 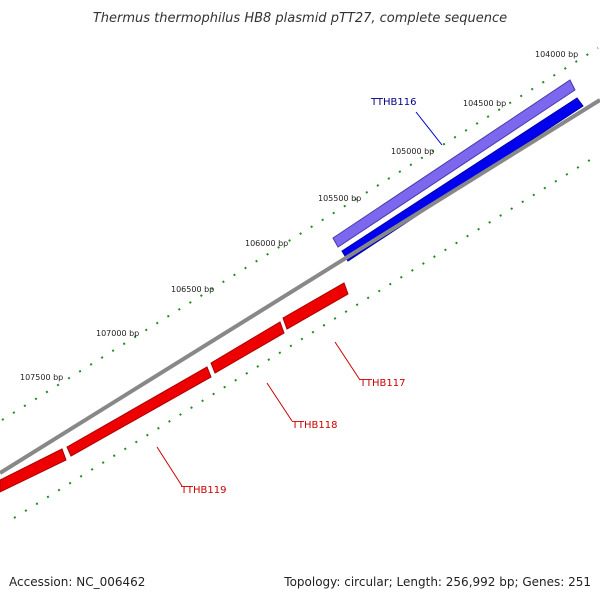 What do you see at coordinates (382, 383) in the screenshot?
I see `gene-label-TTHB117: TTHB117` at bounding box center [382, 383].